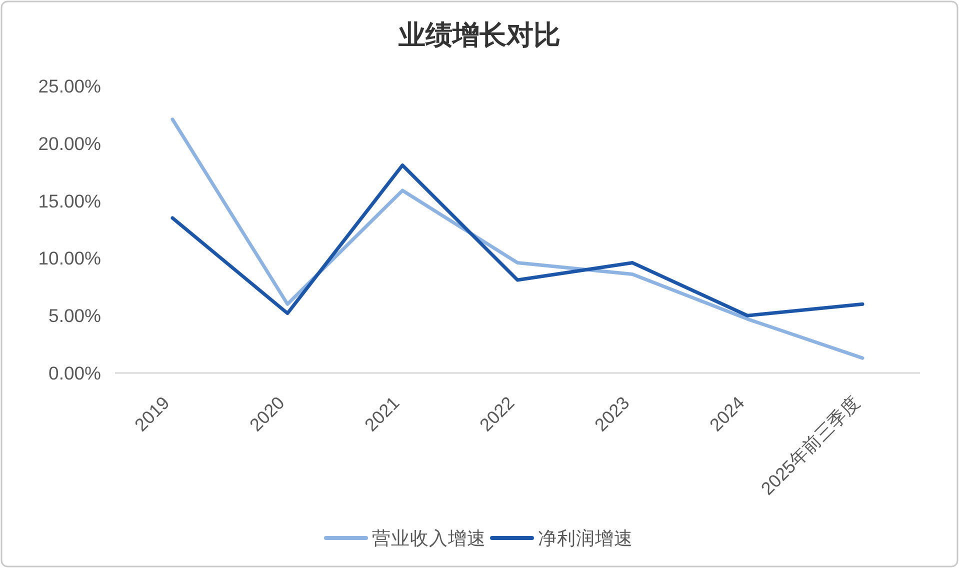  I want to click on ytick: 0.00%, so click(74, 373).